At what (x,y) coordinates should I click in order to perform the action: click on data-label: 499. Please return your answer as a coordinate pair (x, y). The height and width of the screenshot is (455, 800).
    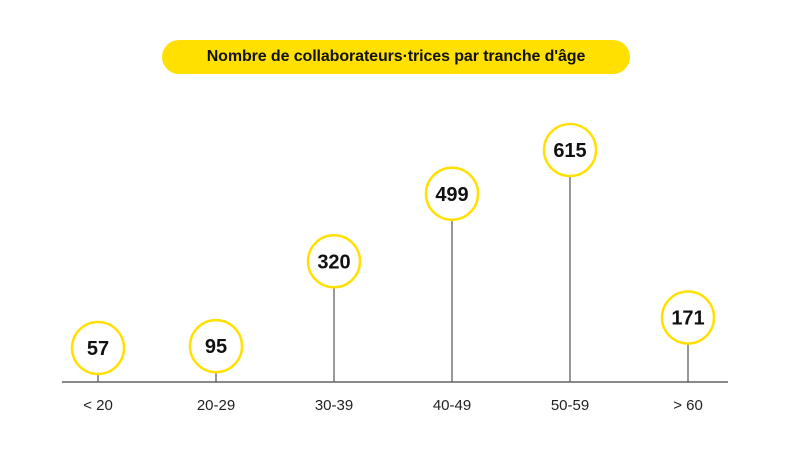
    Looking at the image, I should click on (451, 195).